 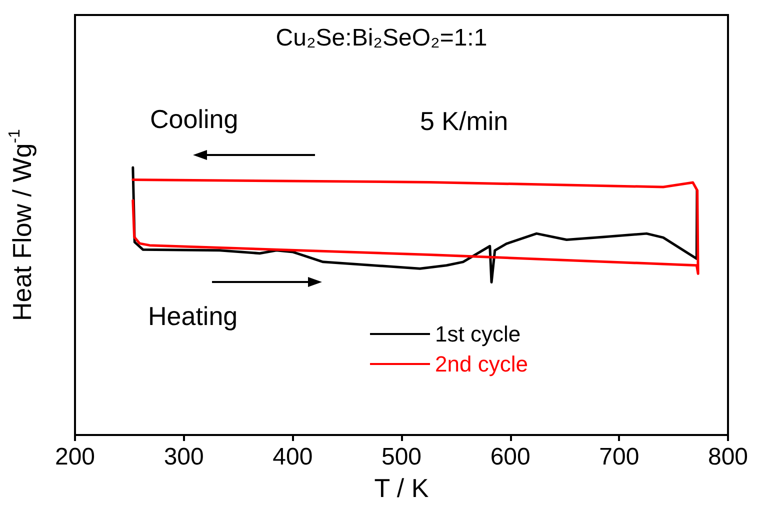 I want to click on legend-label: 2nd cycle, so click(x=481, y=364).